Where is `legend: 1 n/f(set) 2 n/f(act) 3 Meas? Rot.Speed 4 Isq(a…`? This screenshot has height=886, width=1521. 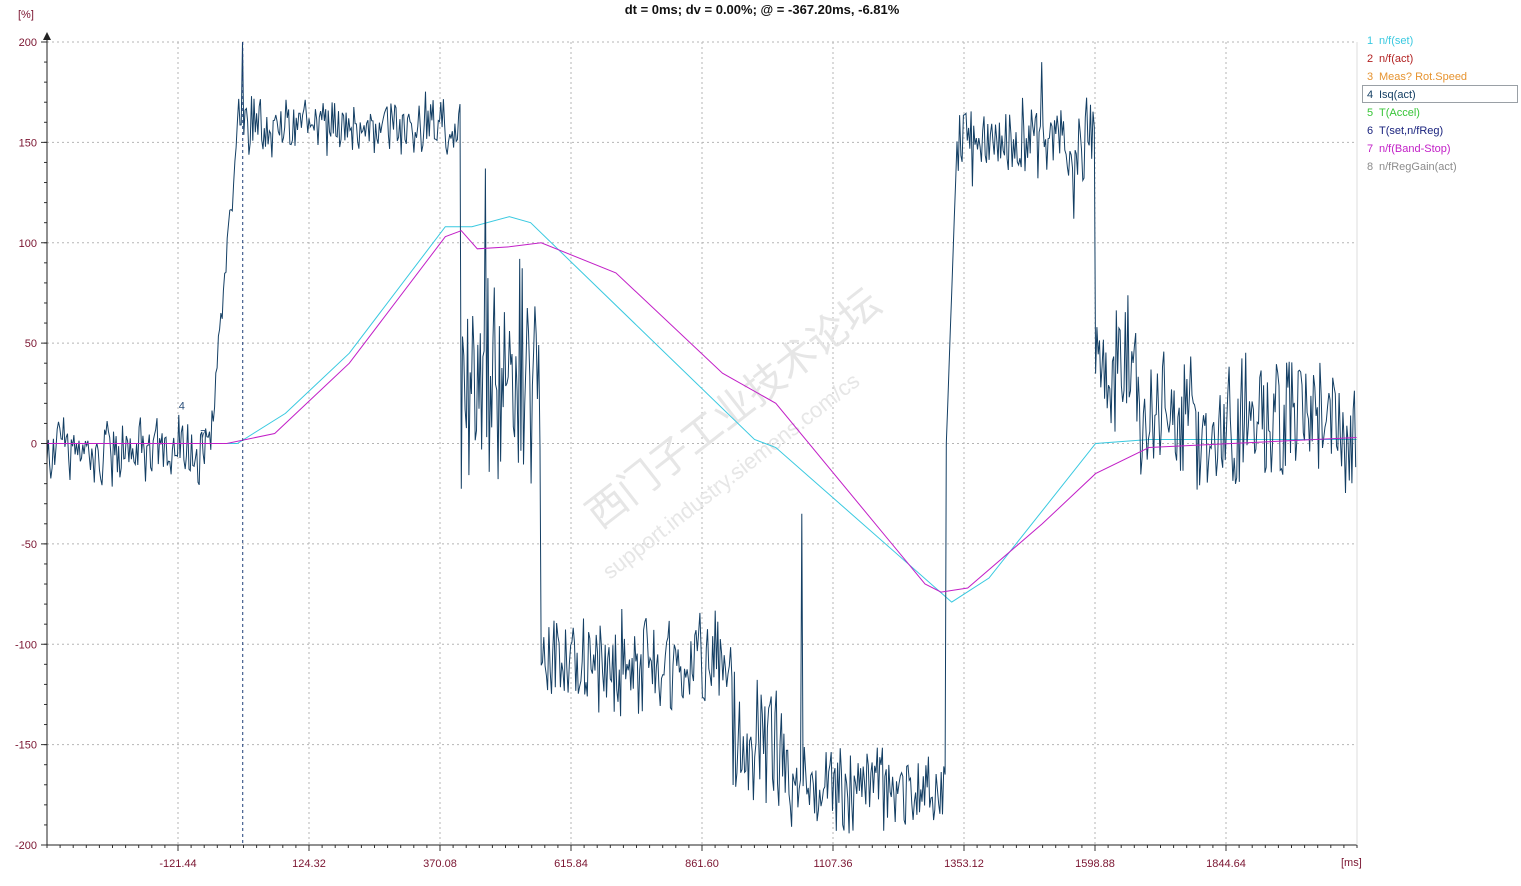 legend: 1 n/f(set) 2 n/f(act) 3 Meas? Rot.Speed 4 Isq(a… is located at coordinates (1440, 103).